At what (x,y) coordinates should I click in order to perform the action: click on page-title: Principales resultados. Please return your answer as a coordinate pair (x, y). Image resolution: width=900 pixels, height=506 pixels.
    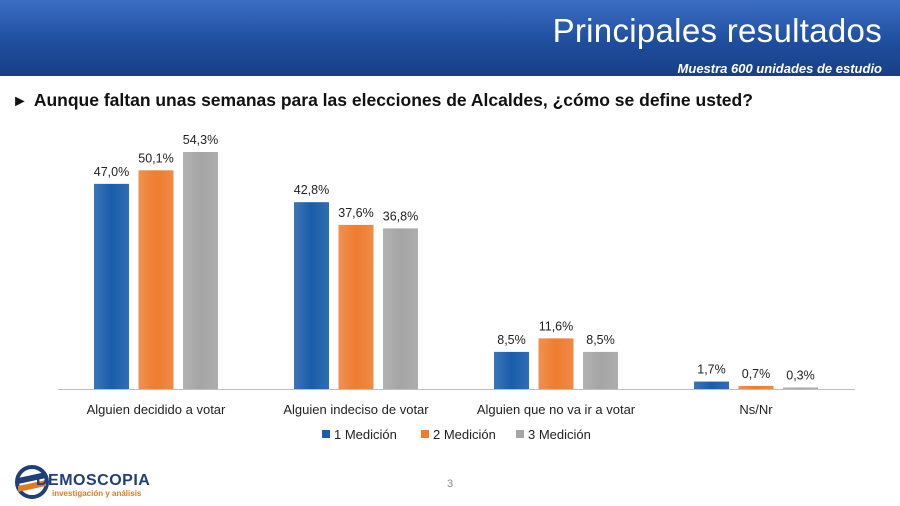
    Looking at the image, I should click on (717, 30).